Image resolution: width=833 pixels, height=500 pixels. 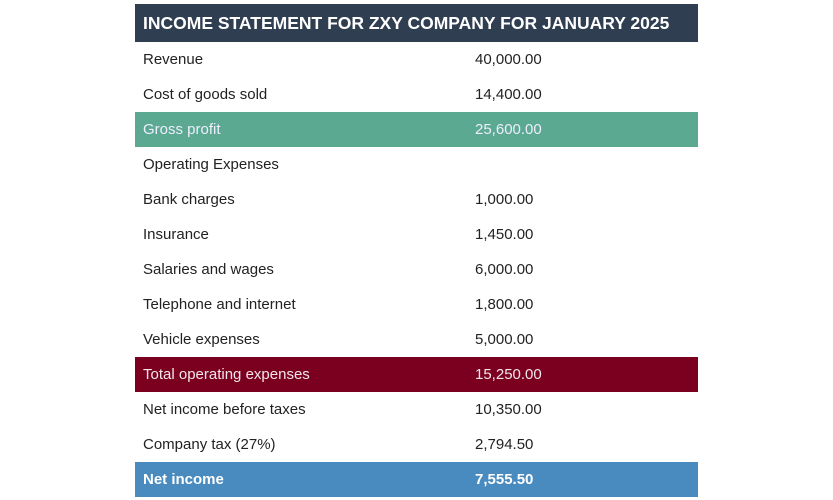 What do you see at coordinates (504, 234) in the screenshot?
I see `row-value: 1,450.00` at bounding box center [504, 234].